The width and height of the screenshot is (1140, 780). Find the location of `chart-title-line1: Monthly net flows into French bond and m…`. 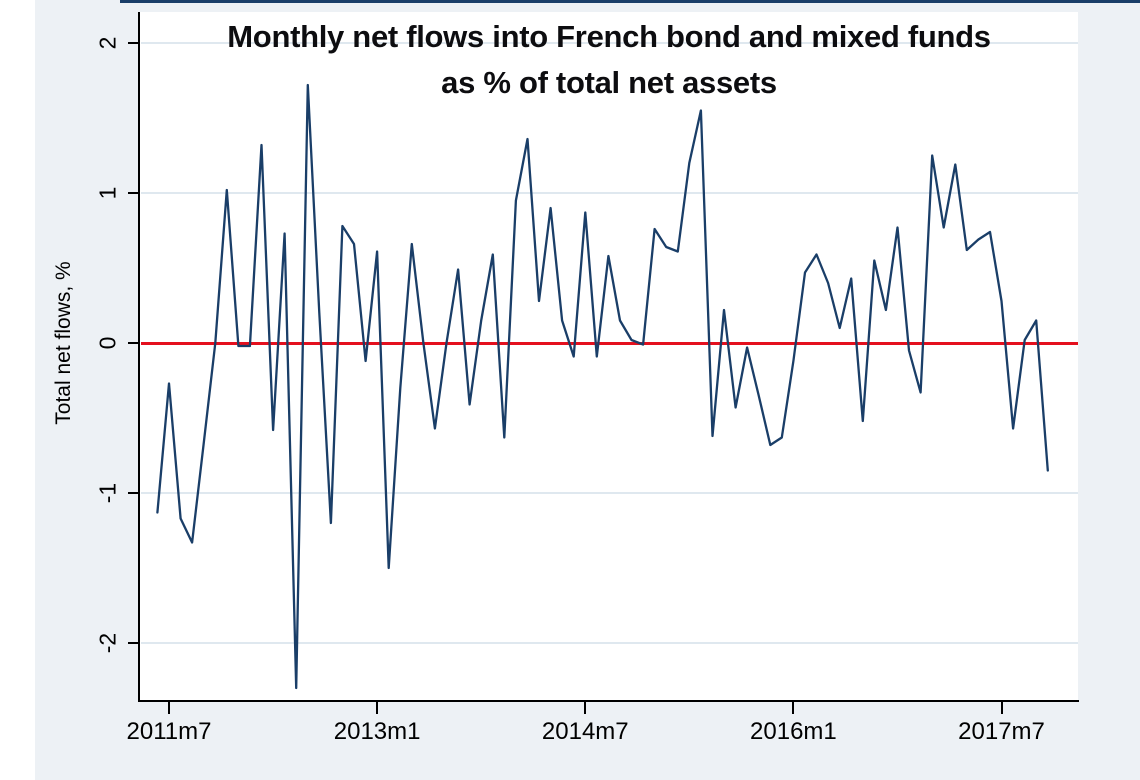

chart-title-line1: Monthly net flows into French bond and m… is located at coordinates (609, 36).